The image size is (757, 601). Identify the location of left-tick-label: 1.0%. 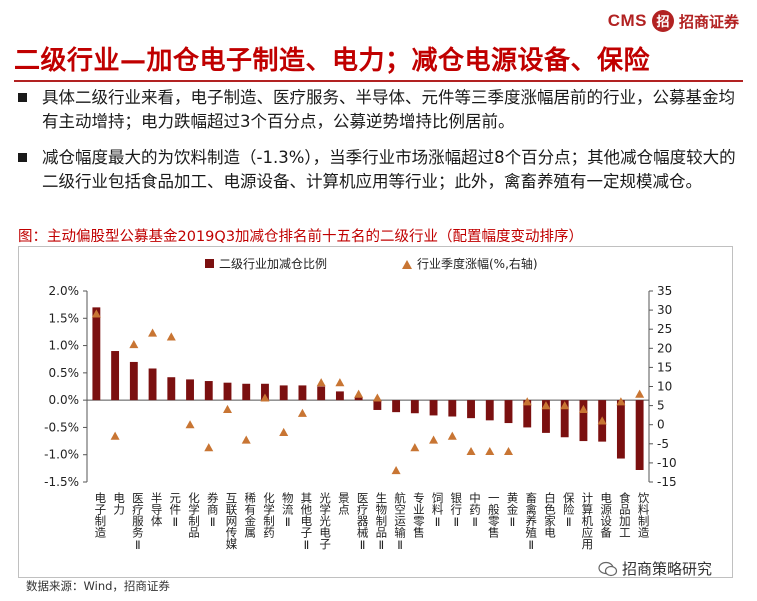
(64, 346).